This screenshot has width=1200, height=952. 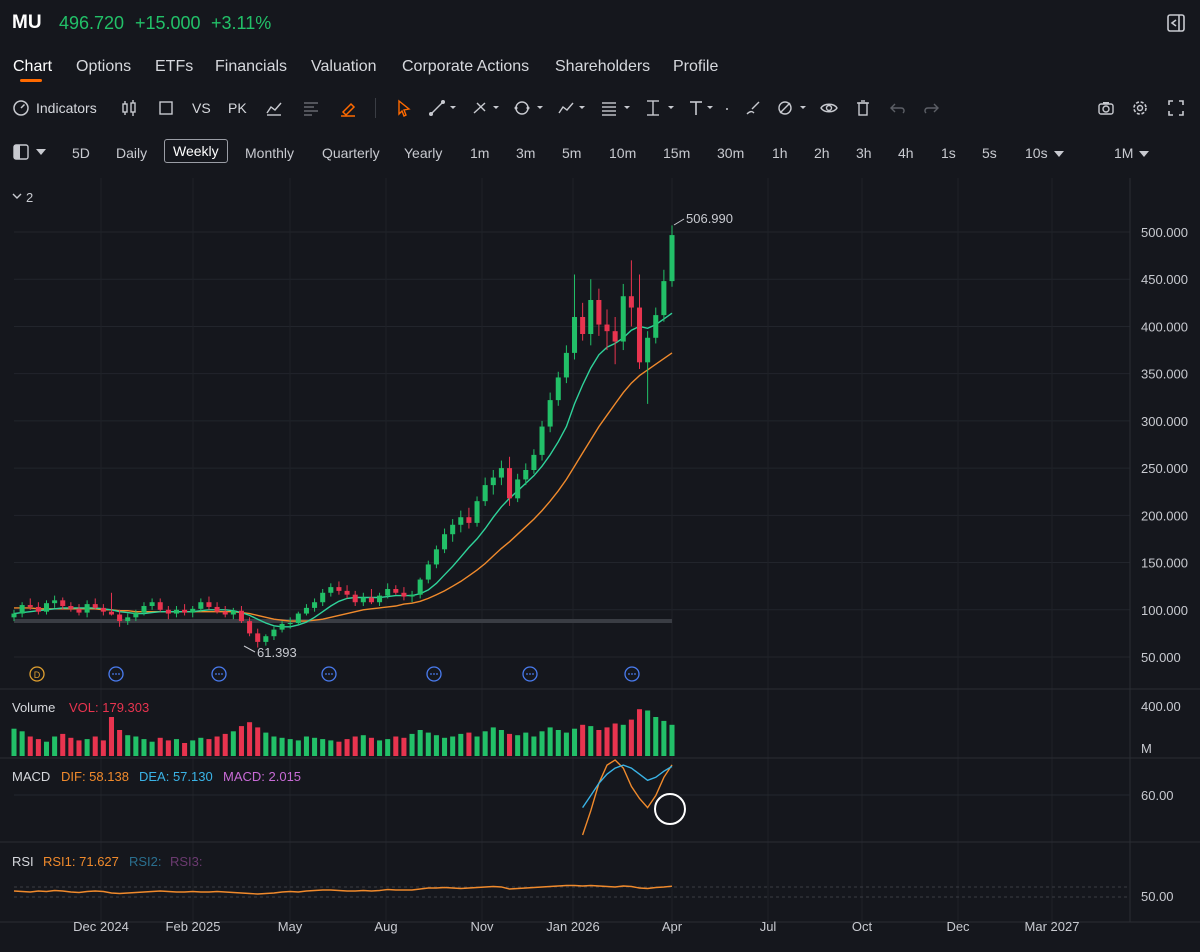 What do you see at coordinates (906, 153) in the screenshot?
I see `period-4h: 4h` at bounding box center [906, 153].